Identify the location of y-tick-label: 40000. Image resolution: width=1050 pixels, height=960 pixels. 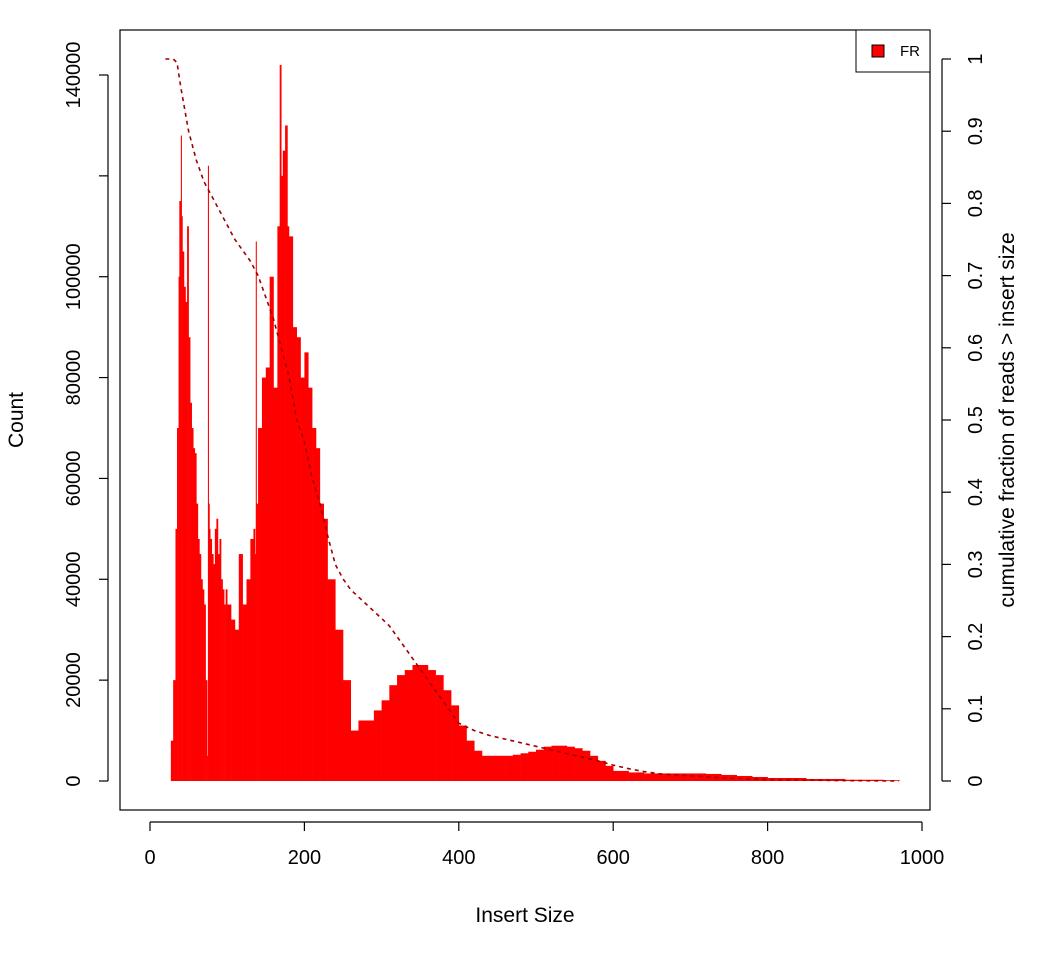
(74, 579).